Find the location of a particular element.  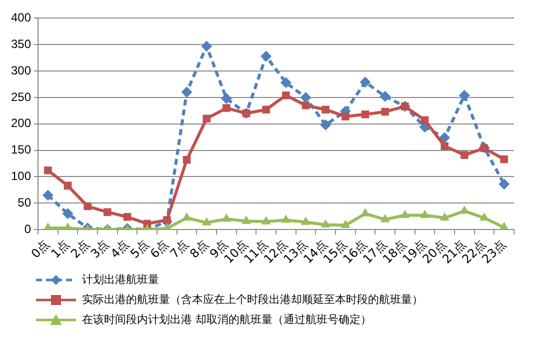

y-tick-label: 0 is located at coordinates (28, 229).